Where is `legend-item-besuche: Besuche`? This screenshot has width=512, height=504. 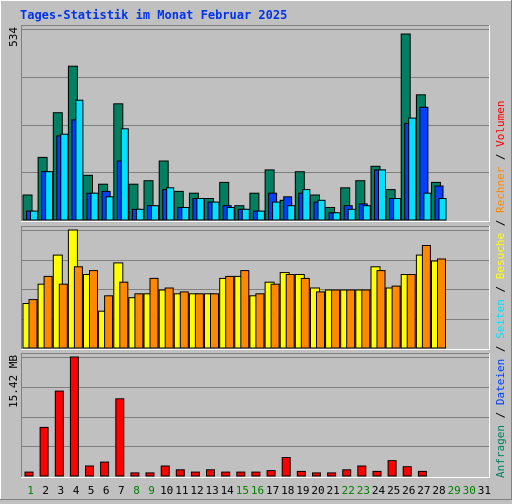
legend-item-besuche: Besuche is located at coordinates (500, 256).